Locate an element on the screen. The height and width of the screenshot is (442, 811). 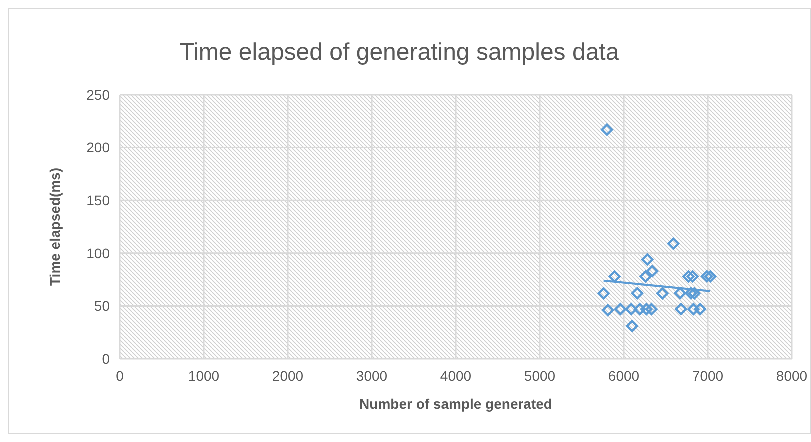
x-axis-title: Number of sample generated is located at coordinates (456, 404).